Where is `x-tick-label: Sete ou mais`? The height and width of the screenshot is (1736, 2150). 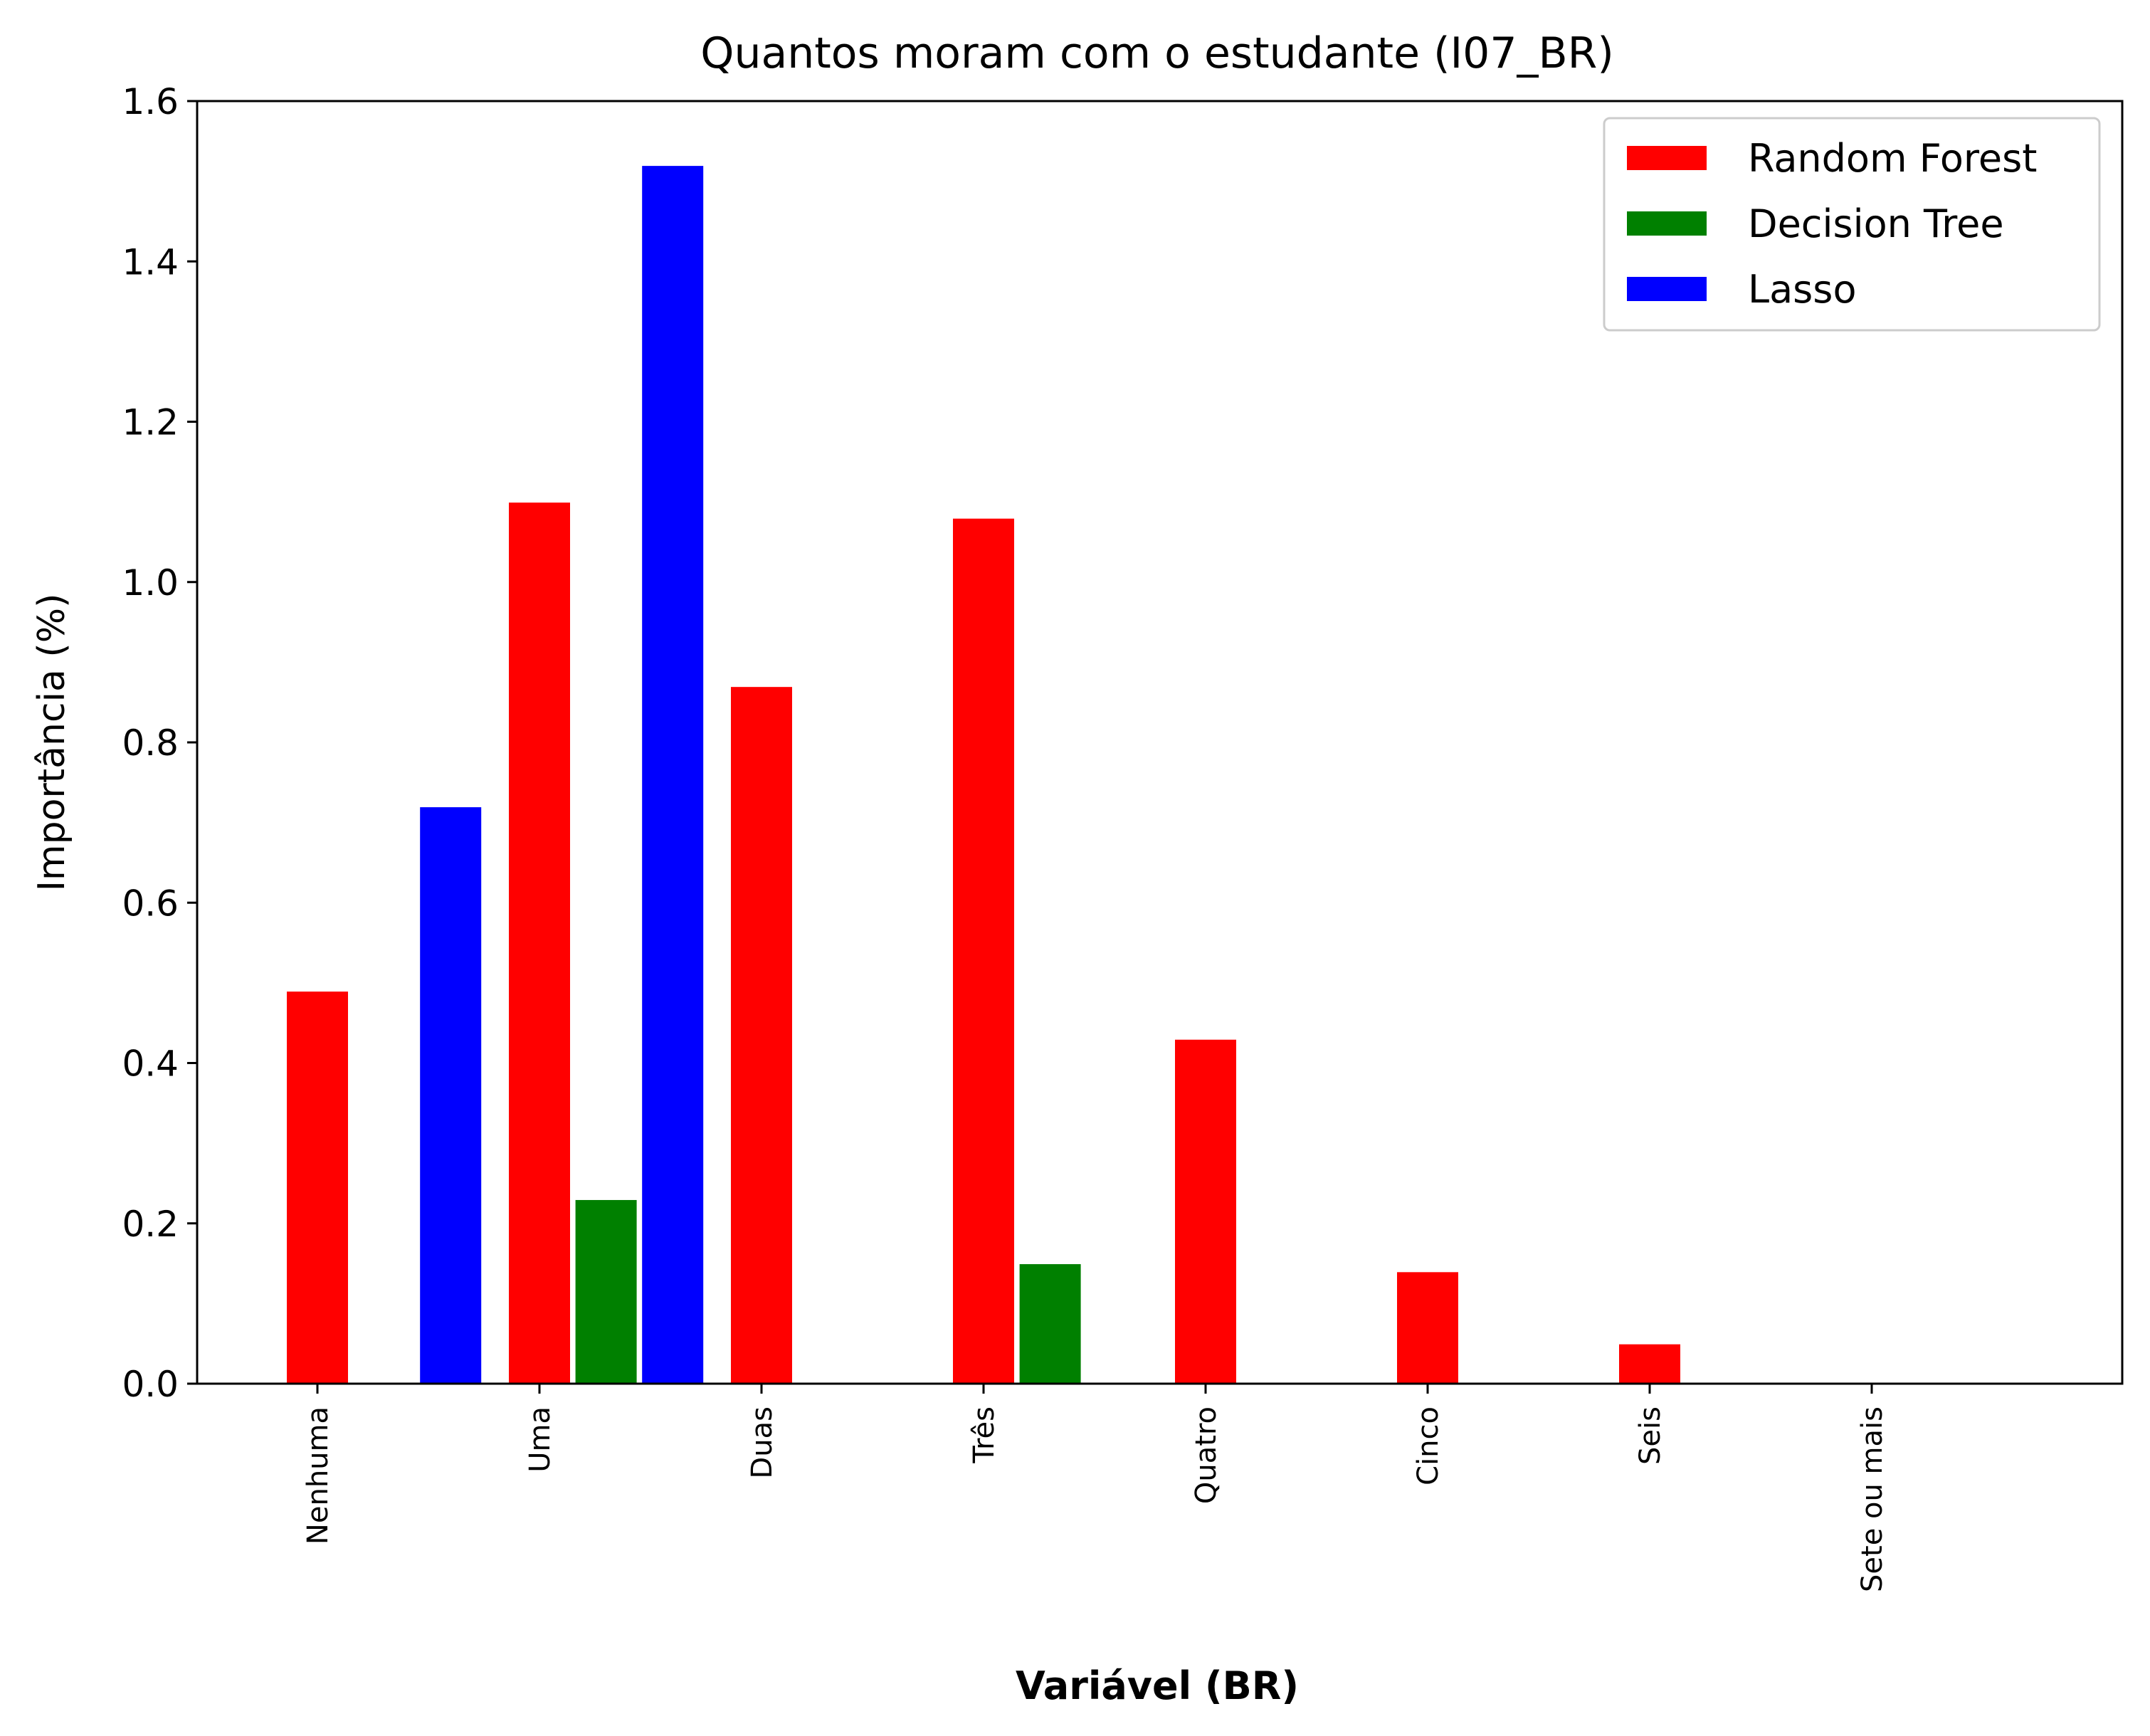 x-tick-label: Sete ou mais is located at coordinates (1873, 1499).